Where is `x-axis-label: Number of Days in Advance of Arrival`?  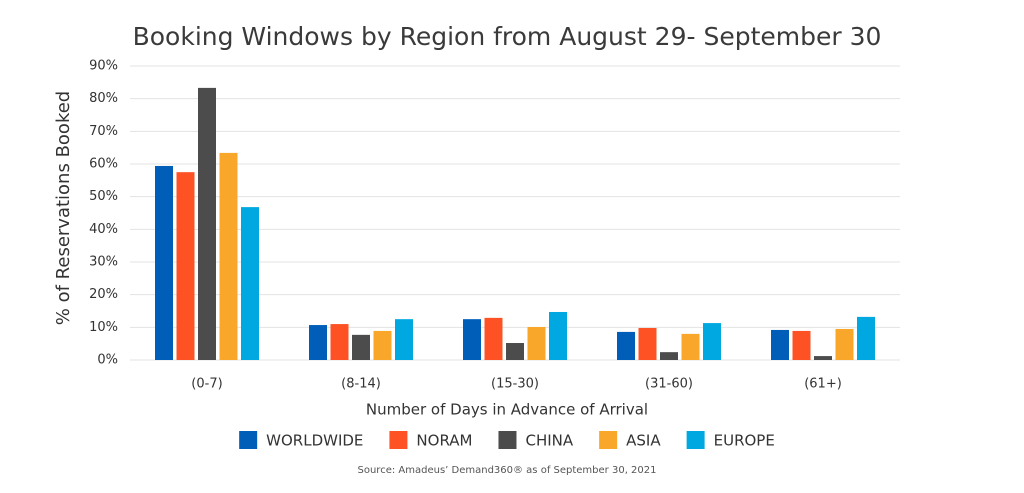
x-axis-label: Number of Days in Advance of Arrival is located at coordinates (507, 410).